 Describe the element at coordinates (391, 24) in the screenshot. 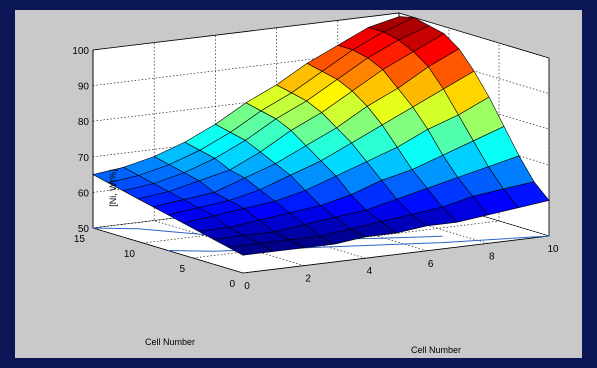

I see `surface-patch` at that location.